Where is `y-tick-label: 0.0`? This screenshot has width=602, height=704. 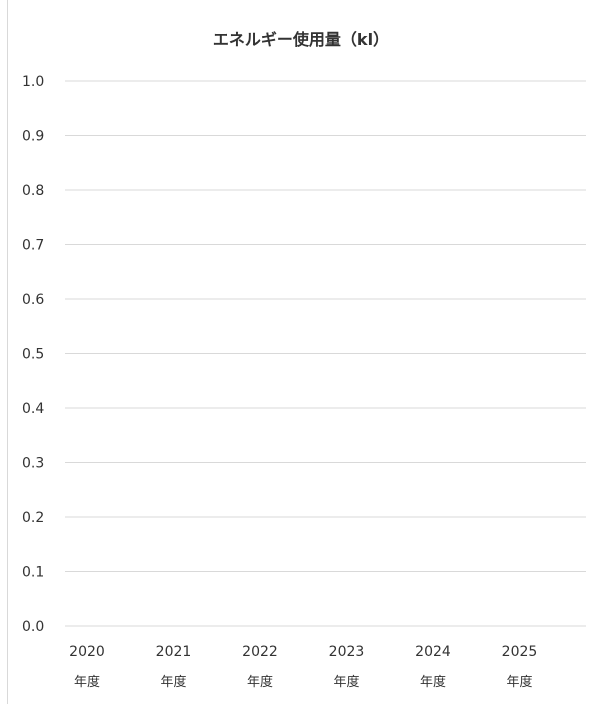 y-tick-label: 0.0 is located at coordinates (33, 627).